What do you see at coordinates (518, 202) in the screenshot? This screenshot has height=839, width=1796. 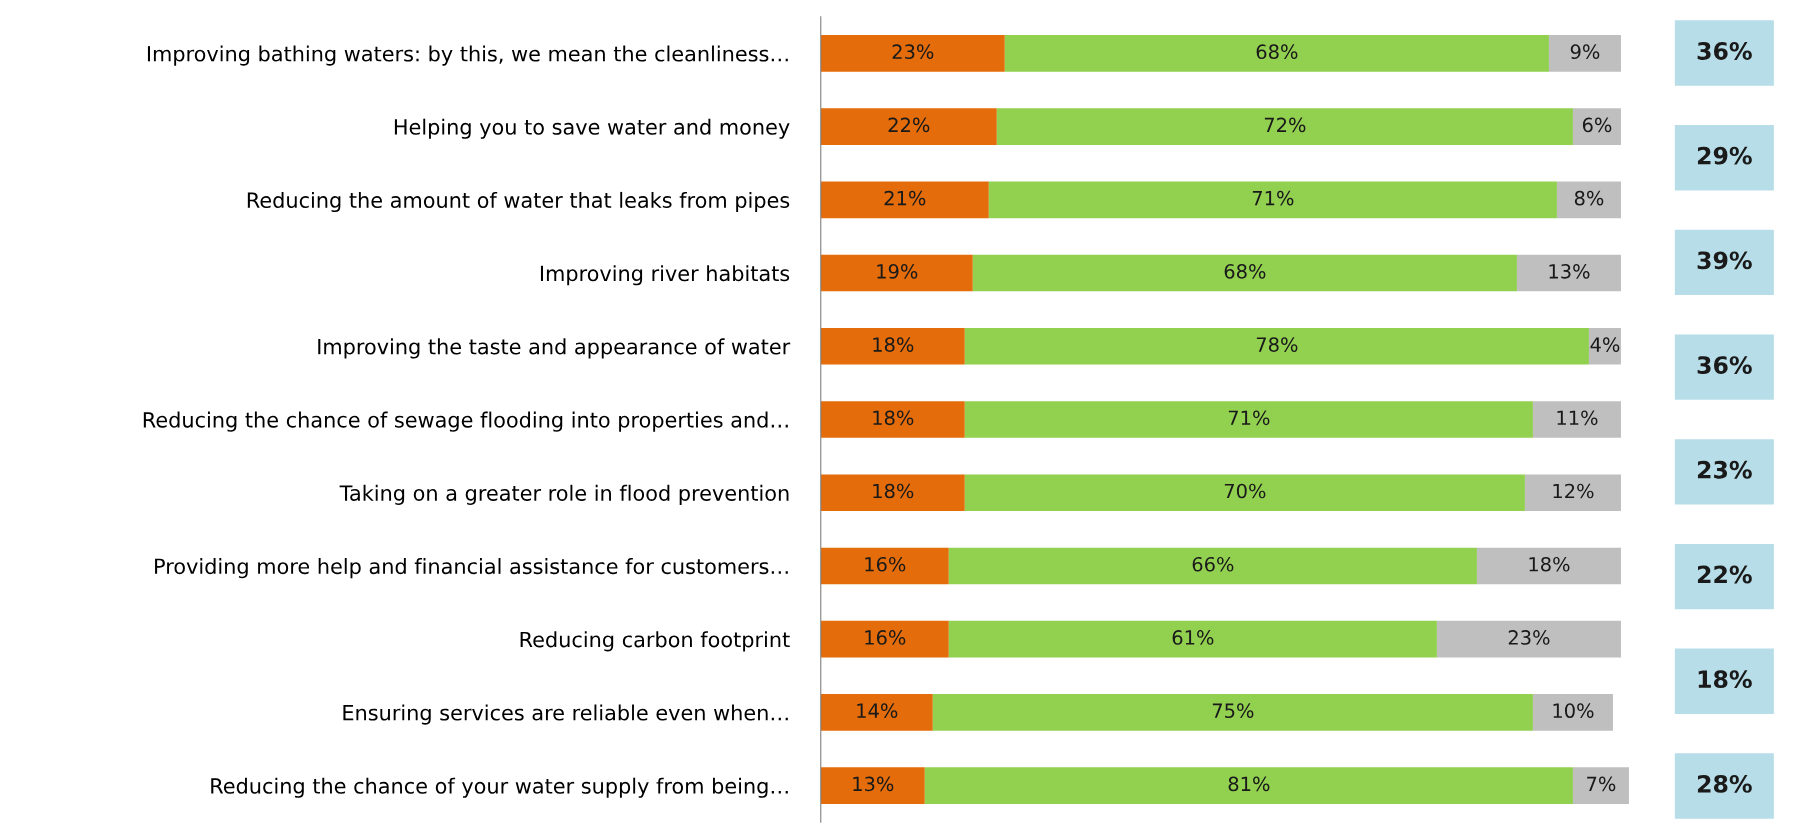 I see `y-tick-label: Reducing the amount of water that leaks from pipes` at bounding box center [518, 202].